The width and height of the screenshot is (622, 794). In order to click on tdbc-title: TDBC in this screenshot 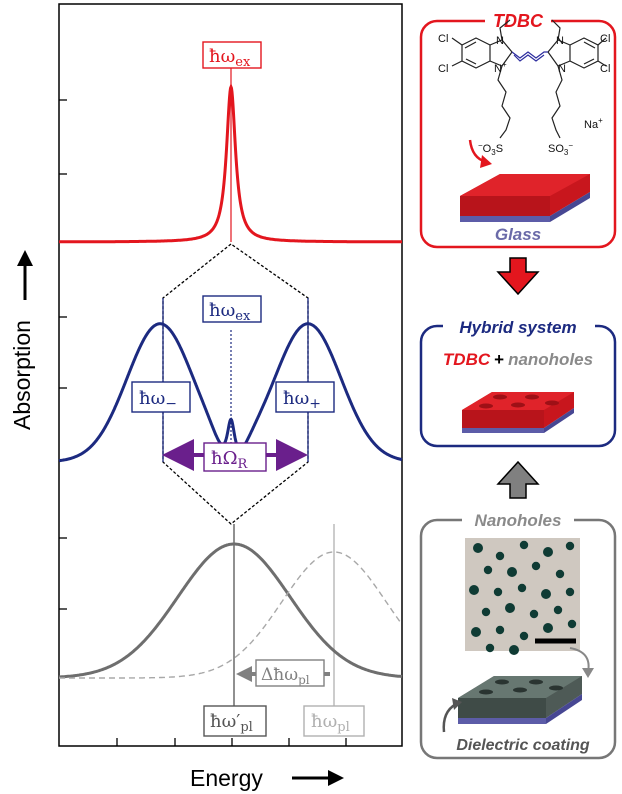, I will do `click(518, 21)`.